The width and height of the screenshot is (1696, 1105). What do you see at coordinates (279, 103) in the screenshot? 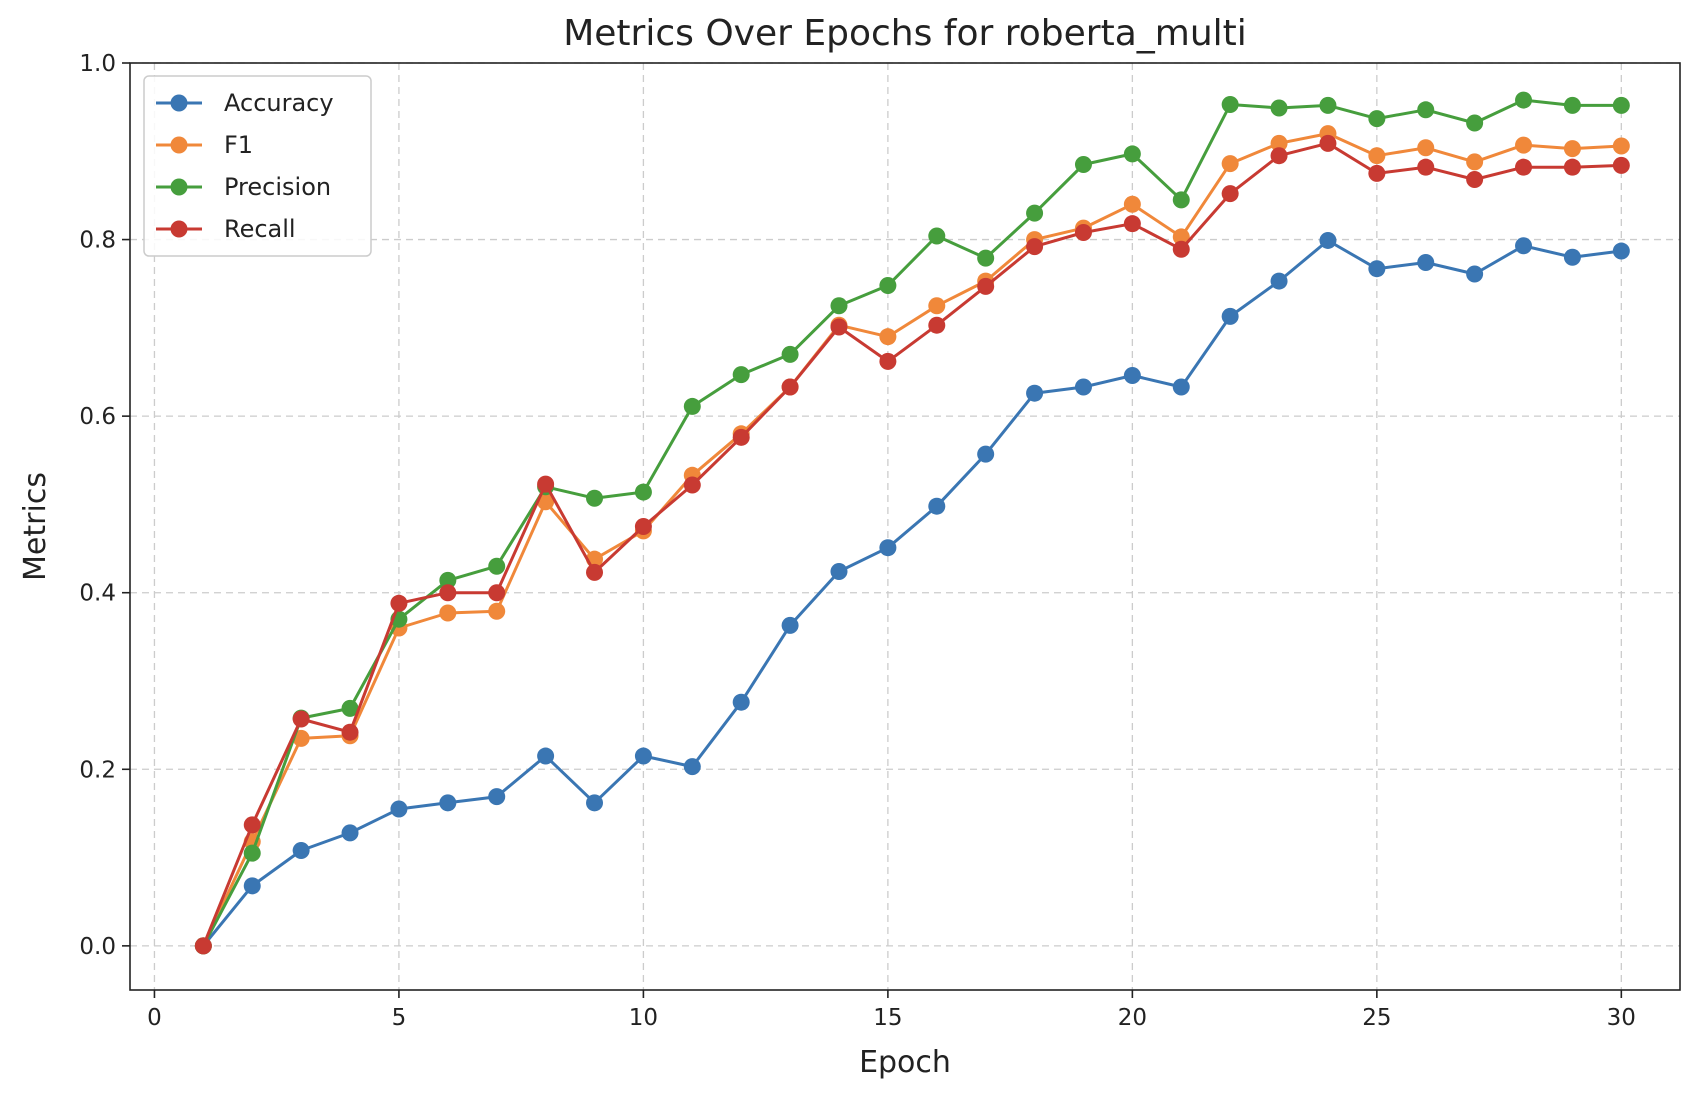
I see `legend-label: Accuracy` at bounding box center [279, 103].